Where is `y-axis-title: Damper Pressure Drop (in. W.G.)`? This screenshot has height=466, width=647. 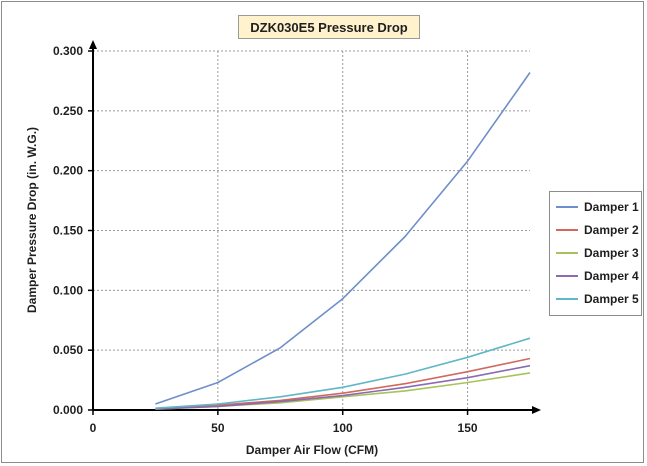
y-axis-title: Damper Pressure Drop (in. W.G.) is located at coordinates (32, 220).